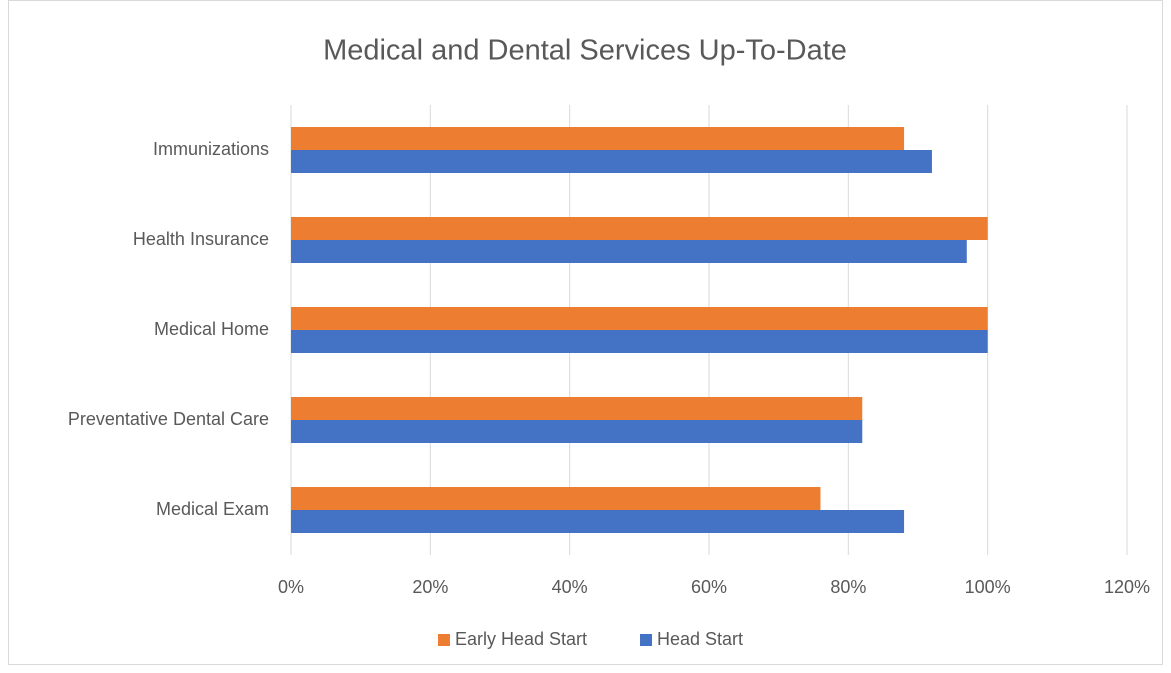 The height and width of the screenshot is (673, 1171). I want to click on x-tick-label: 100%, so click(988, 587).